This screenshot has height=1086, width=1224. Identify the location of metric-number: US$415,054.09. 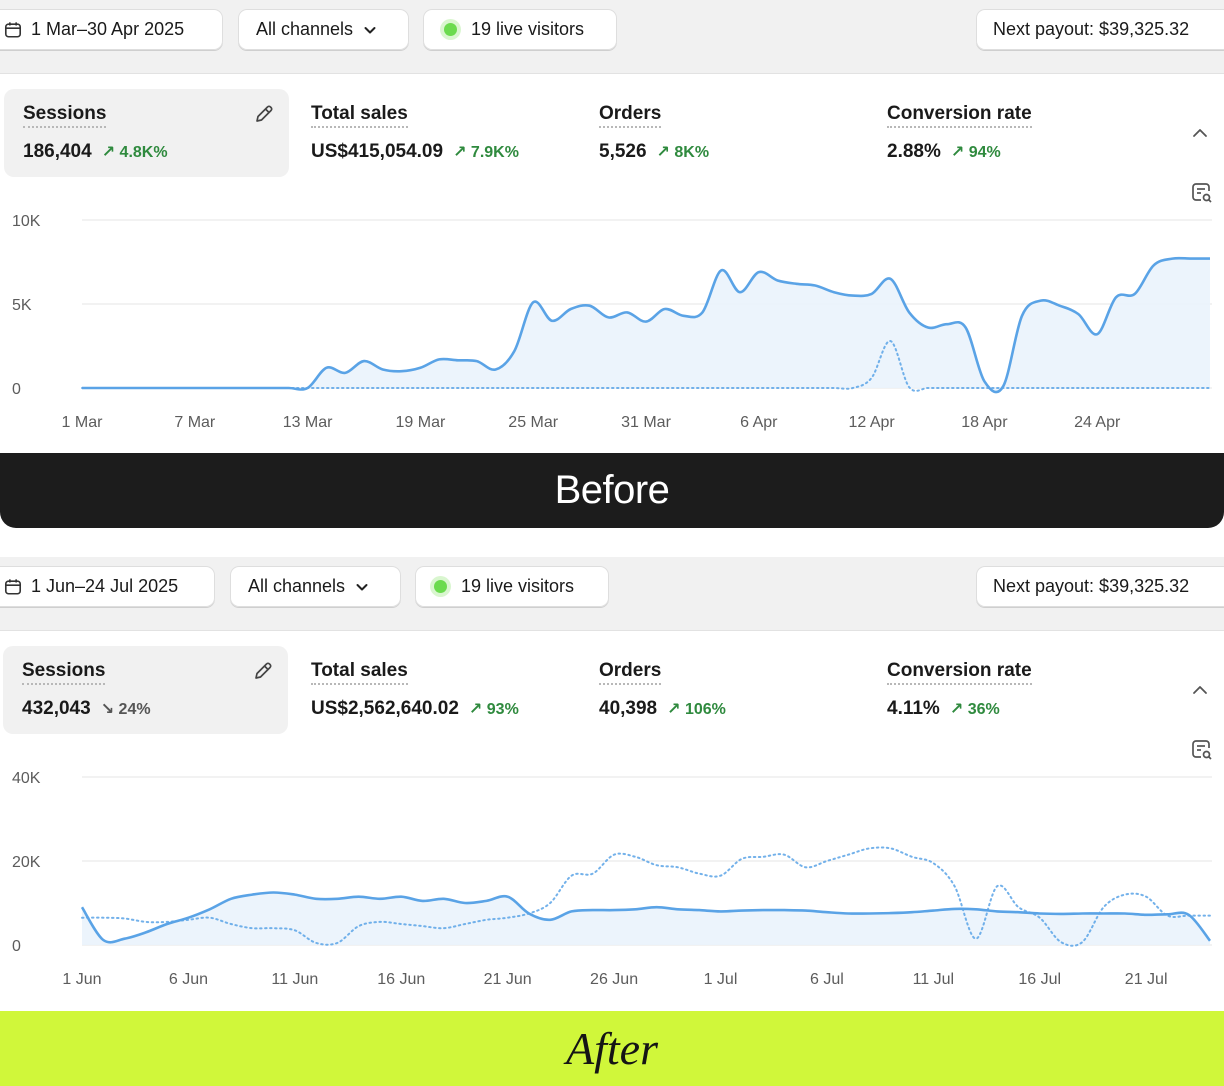
(377, 151).